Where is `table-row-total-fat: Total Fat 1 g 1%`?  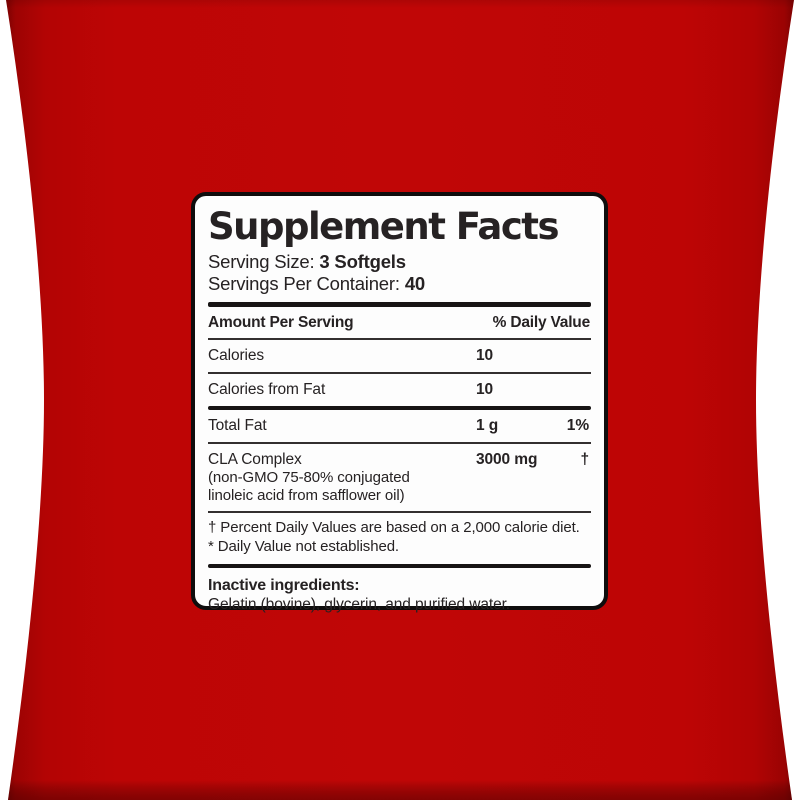
table-row-total-fat: Total Fat 1 g 1% is located at coordinates (399, 426).